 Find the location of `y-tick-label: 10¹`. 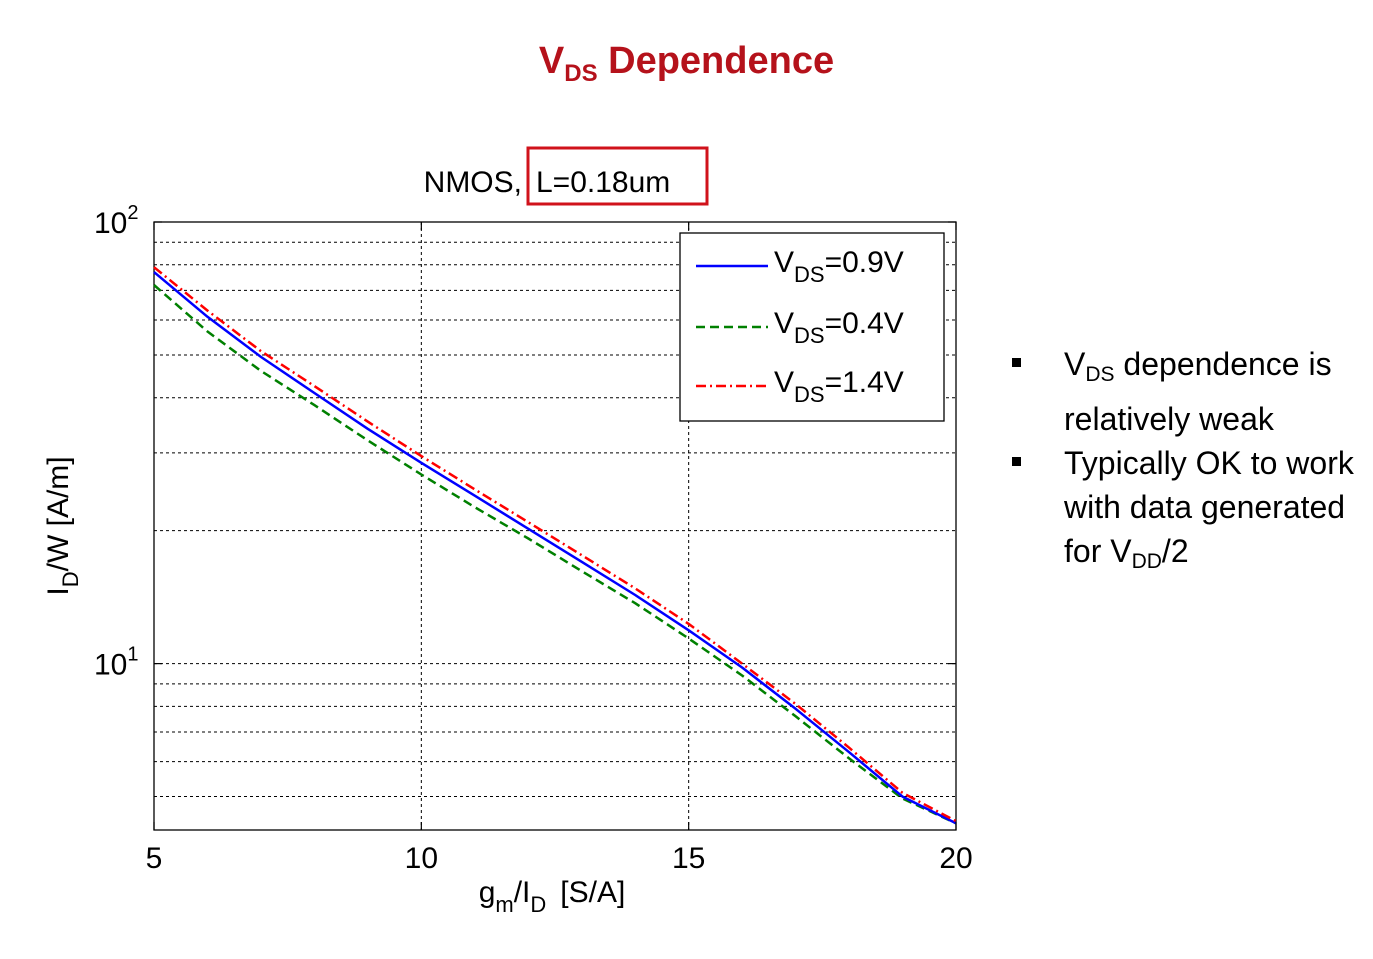

y-tick-label: 10¹ is located at coordinates (116, 663).